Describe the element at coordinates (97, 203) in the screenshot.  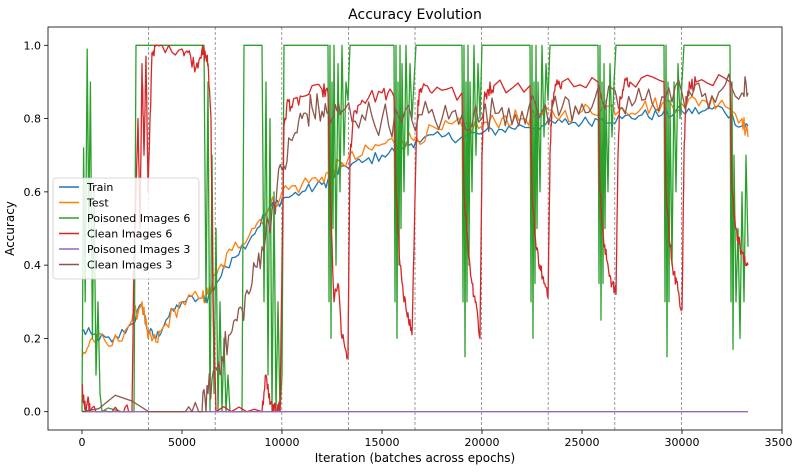
I see `legend-entry: Test` at that location.